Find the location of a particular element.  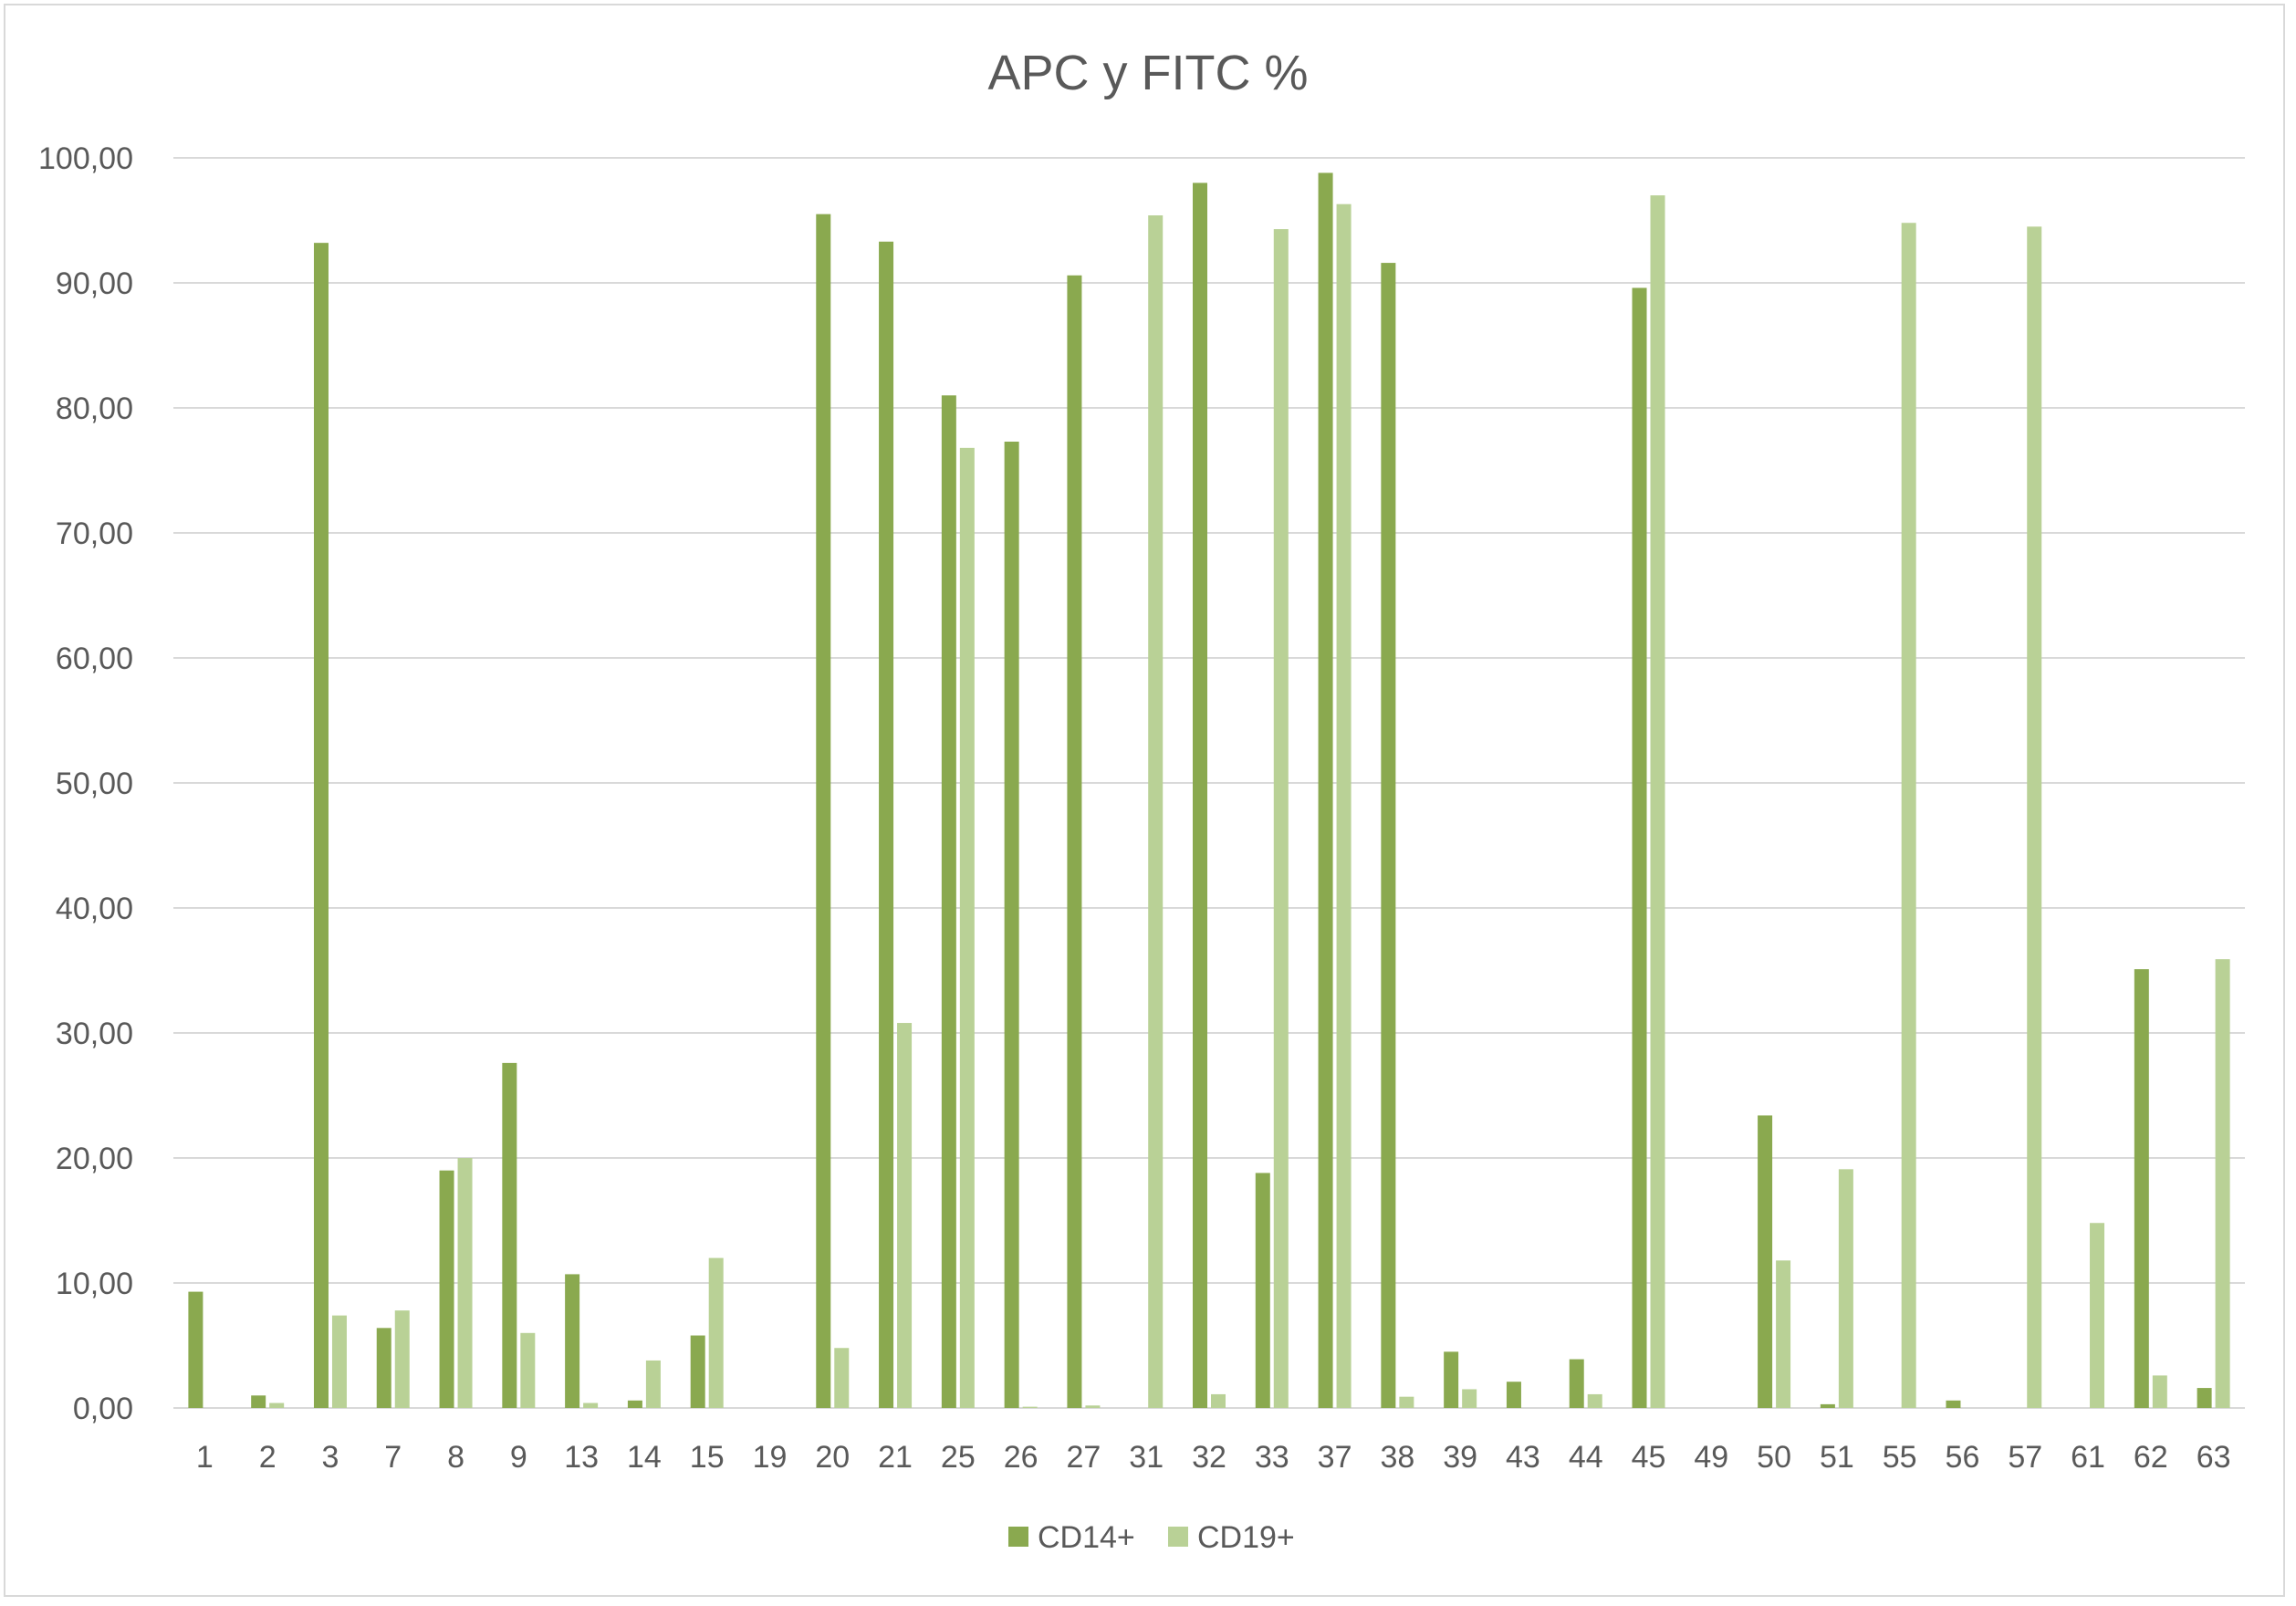

x-tick-label: 62 is located at coordinates (2151, 1457).